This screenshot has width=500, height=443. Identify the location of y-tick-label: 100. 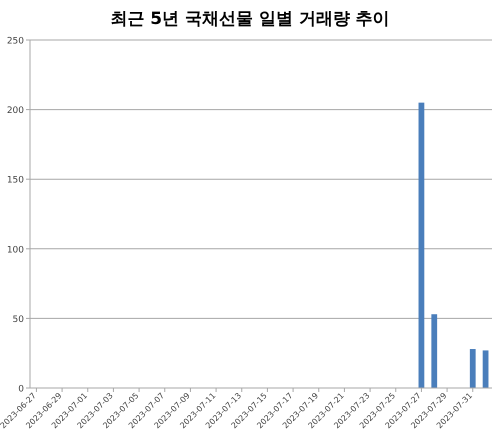
(15, 250).